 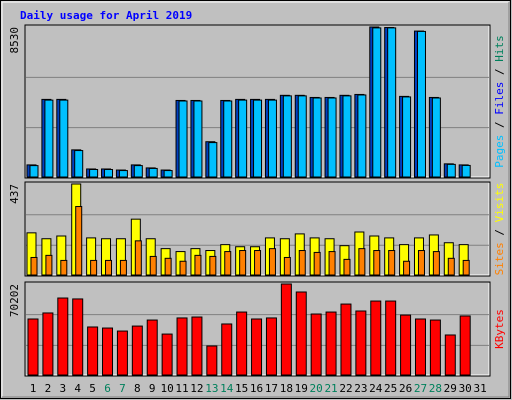 What do you see at coordinates (499, 48) in the screenshot?
I see `legend-label: Hits` at bounding box center [499, 48].